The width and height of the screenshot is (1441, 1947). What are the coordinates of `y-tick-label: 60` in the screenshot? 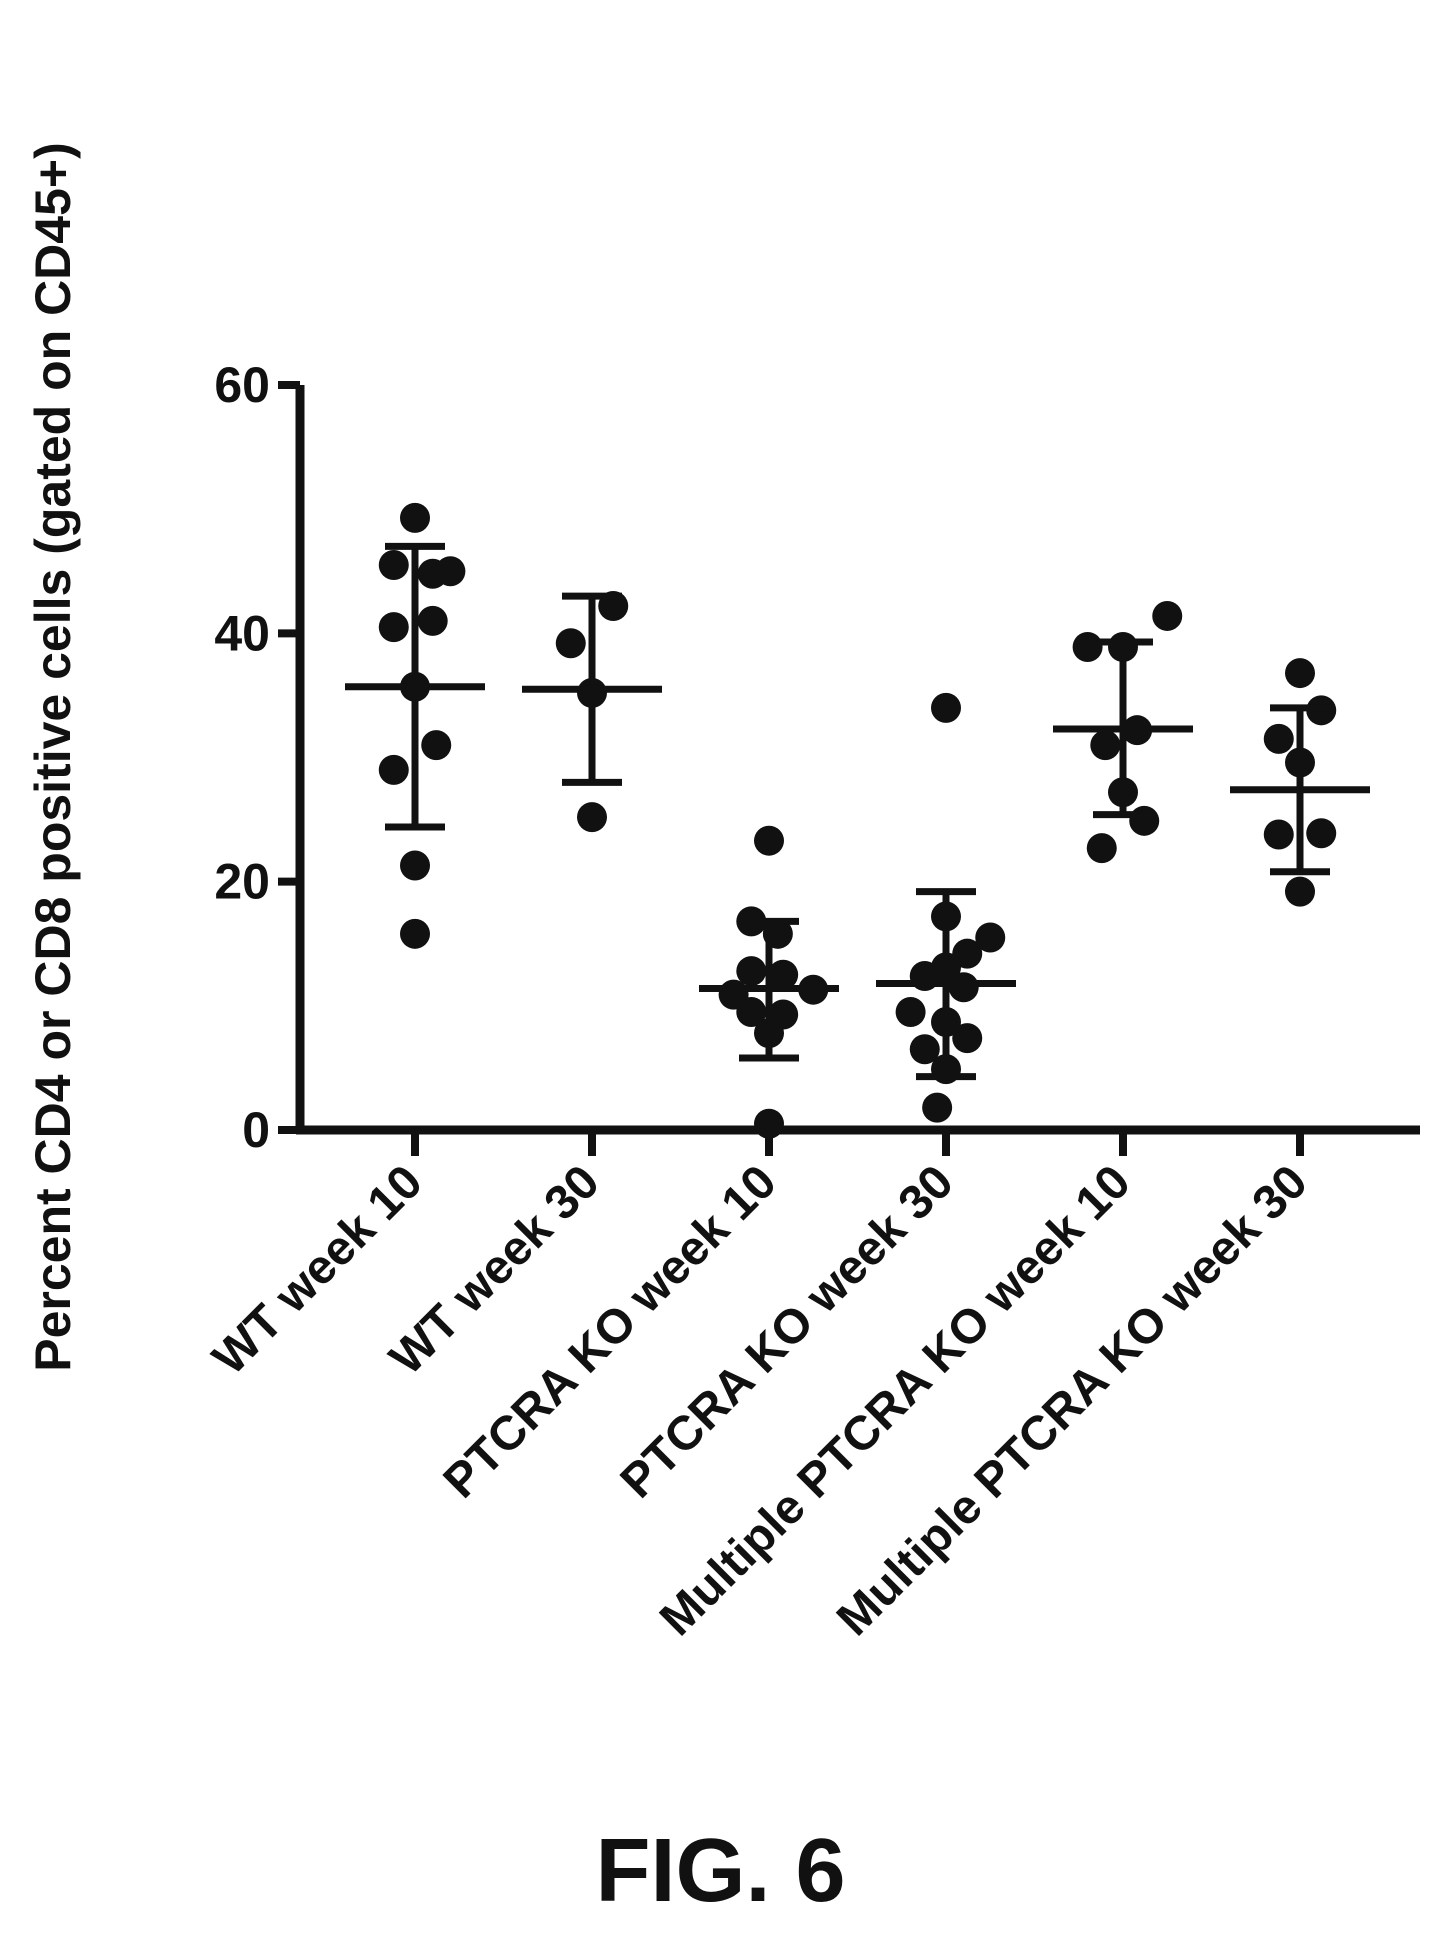 It's located at (242, 385).